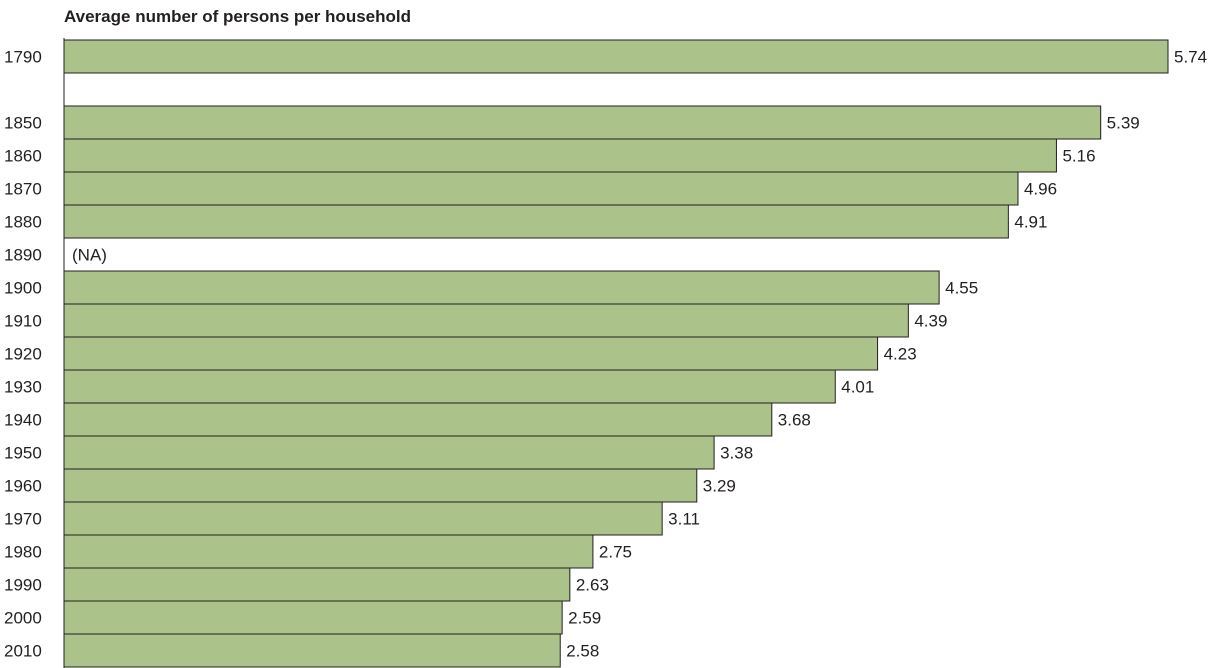  What do you see at coordinates (23, 354) in the screenshot?
I see `y-tick-label-1920: 1920` at bounding box center [23, 354].